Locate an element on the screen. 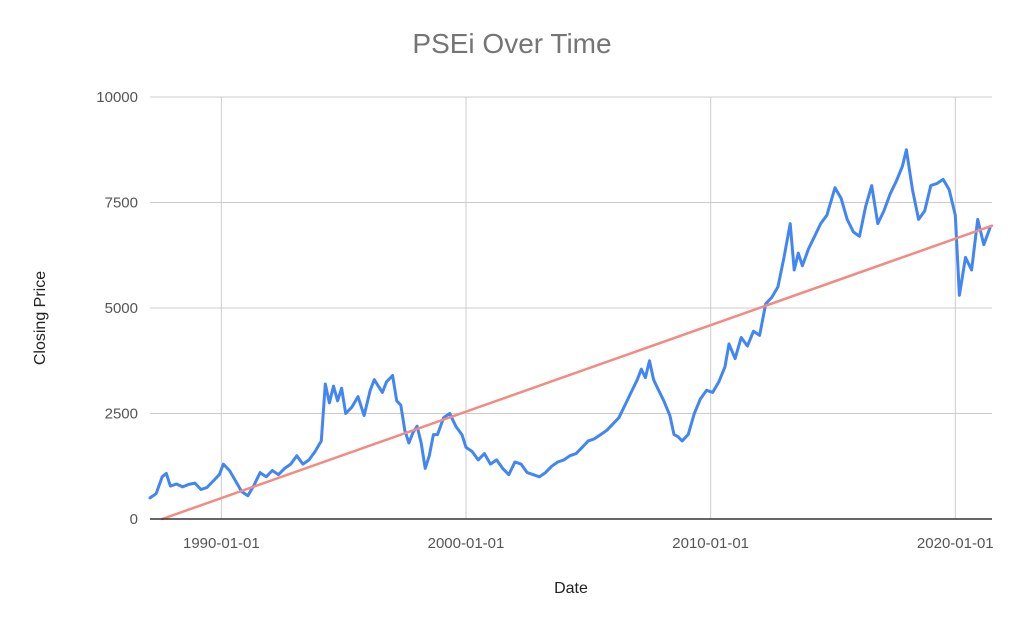 The image size is (1024, 633). y-tick-label: 0 is located at coordinates (134, 519).